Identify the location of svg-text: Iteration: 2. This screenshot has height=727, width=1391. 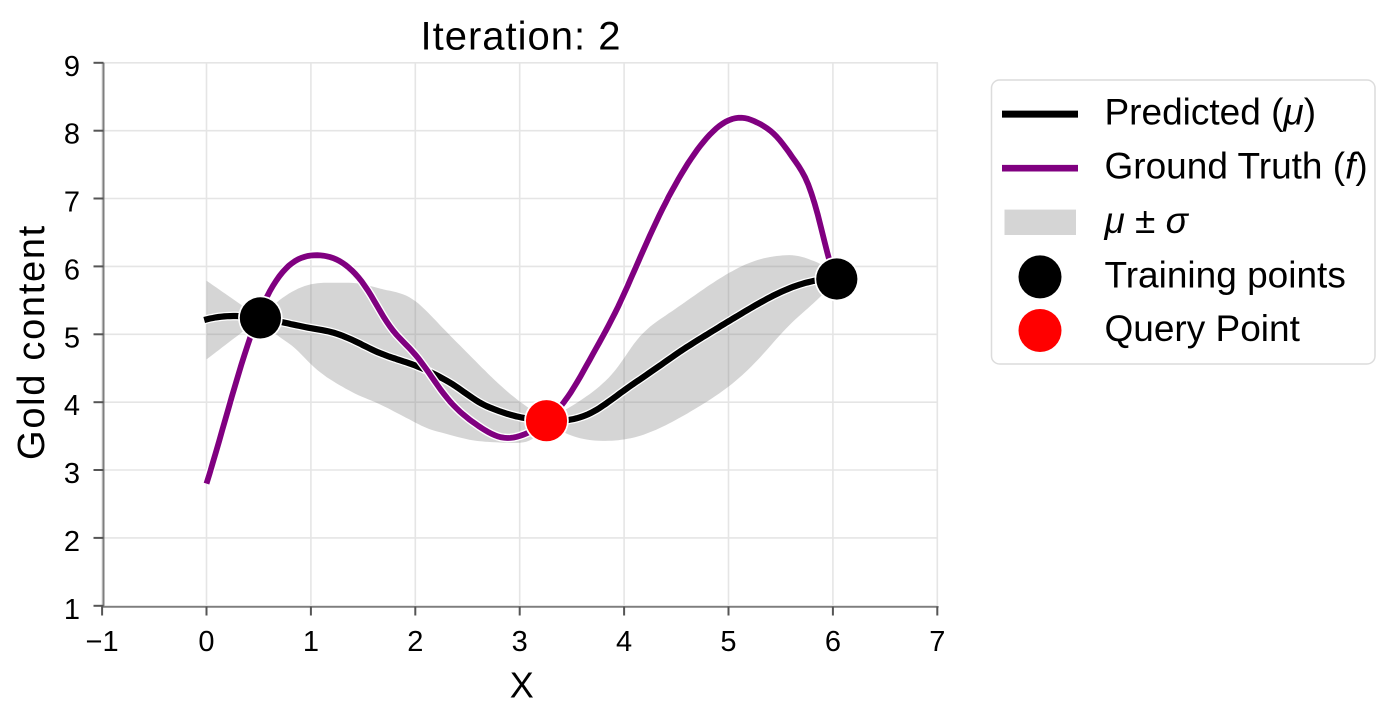
(520, 37).